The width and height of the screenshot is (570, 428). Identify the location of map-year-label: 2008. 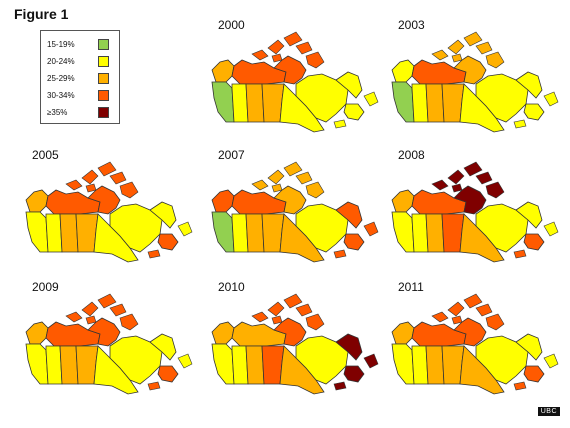
(411, 155).